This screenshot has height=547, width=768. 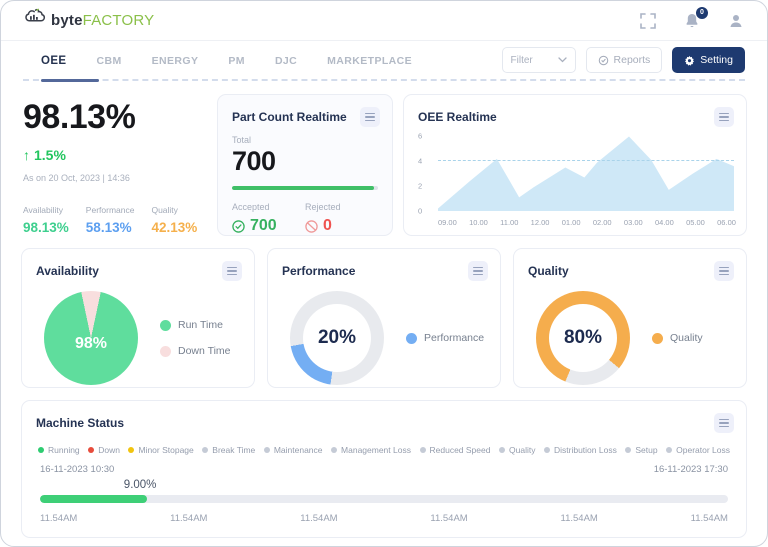 I want to click on nav-tabs: OEE CBM ENERGY PM DJC MARKETPLACE, so click(x=217, y=63).